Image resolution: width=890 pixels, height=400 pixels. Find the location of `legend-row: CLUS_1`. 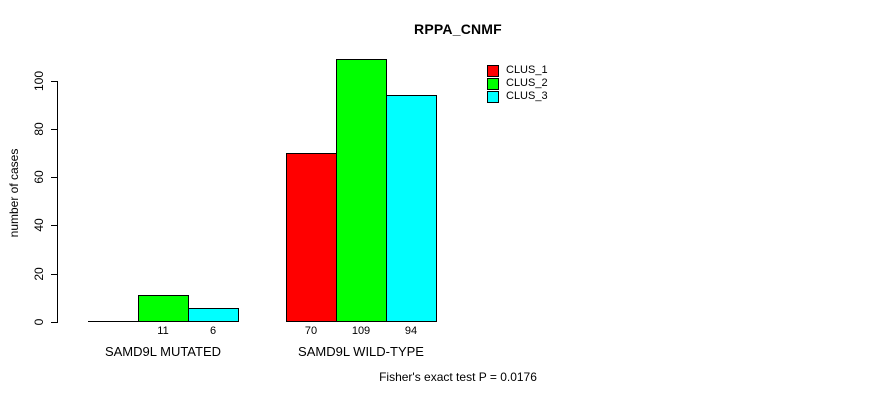

legend-row: CLUS_1 is located at coordinates (517, 70).